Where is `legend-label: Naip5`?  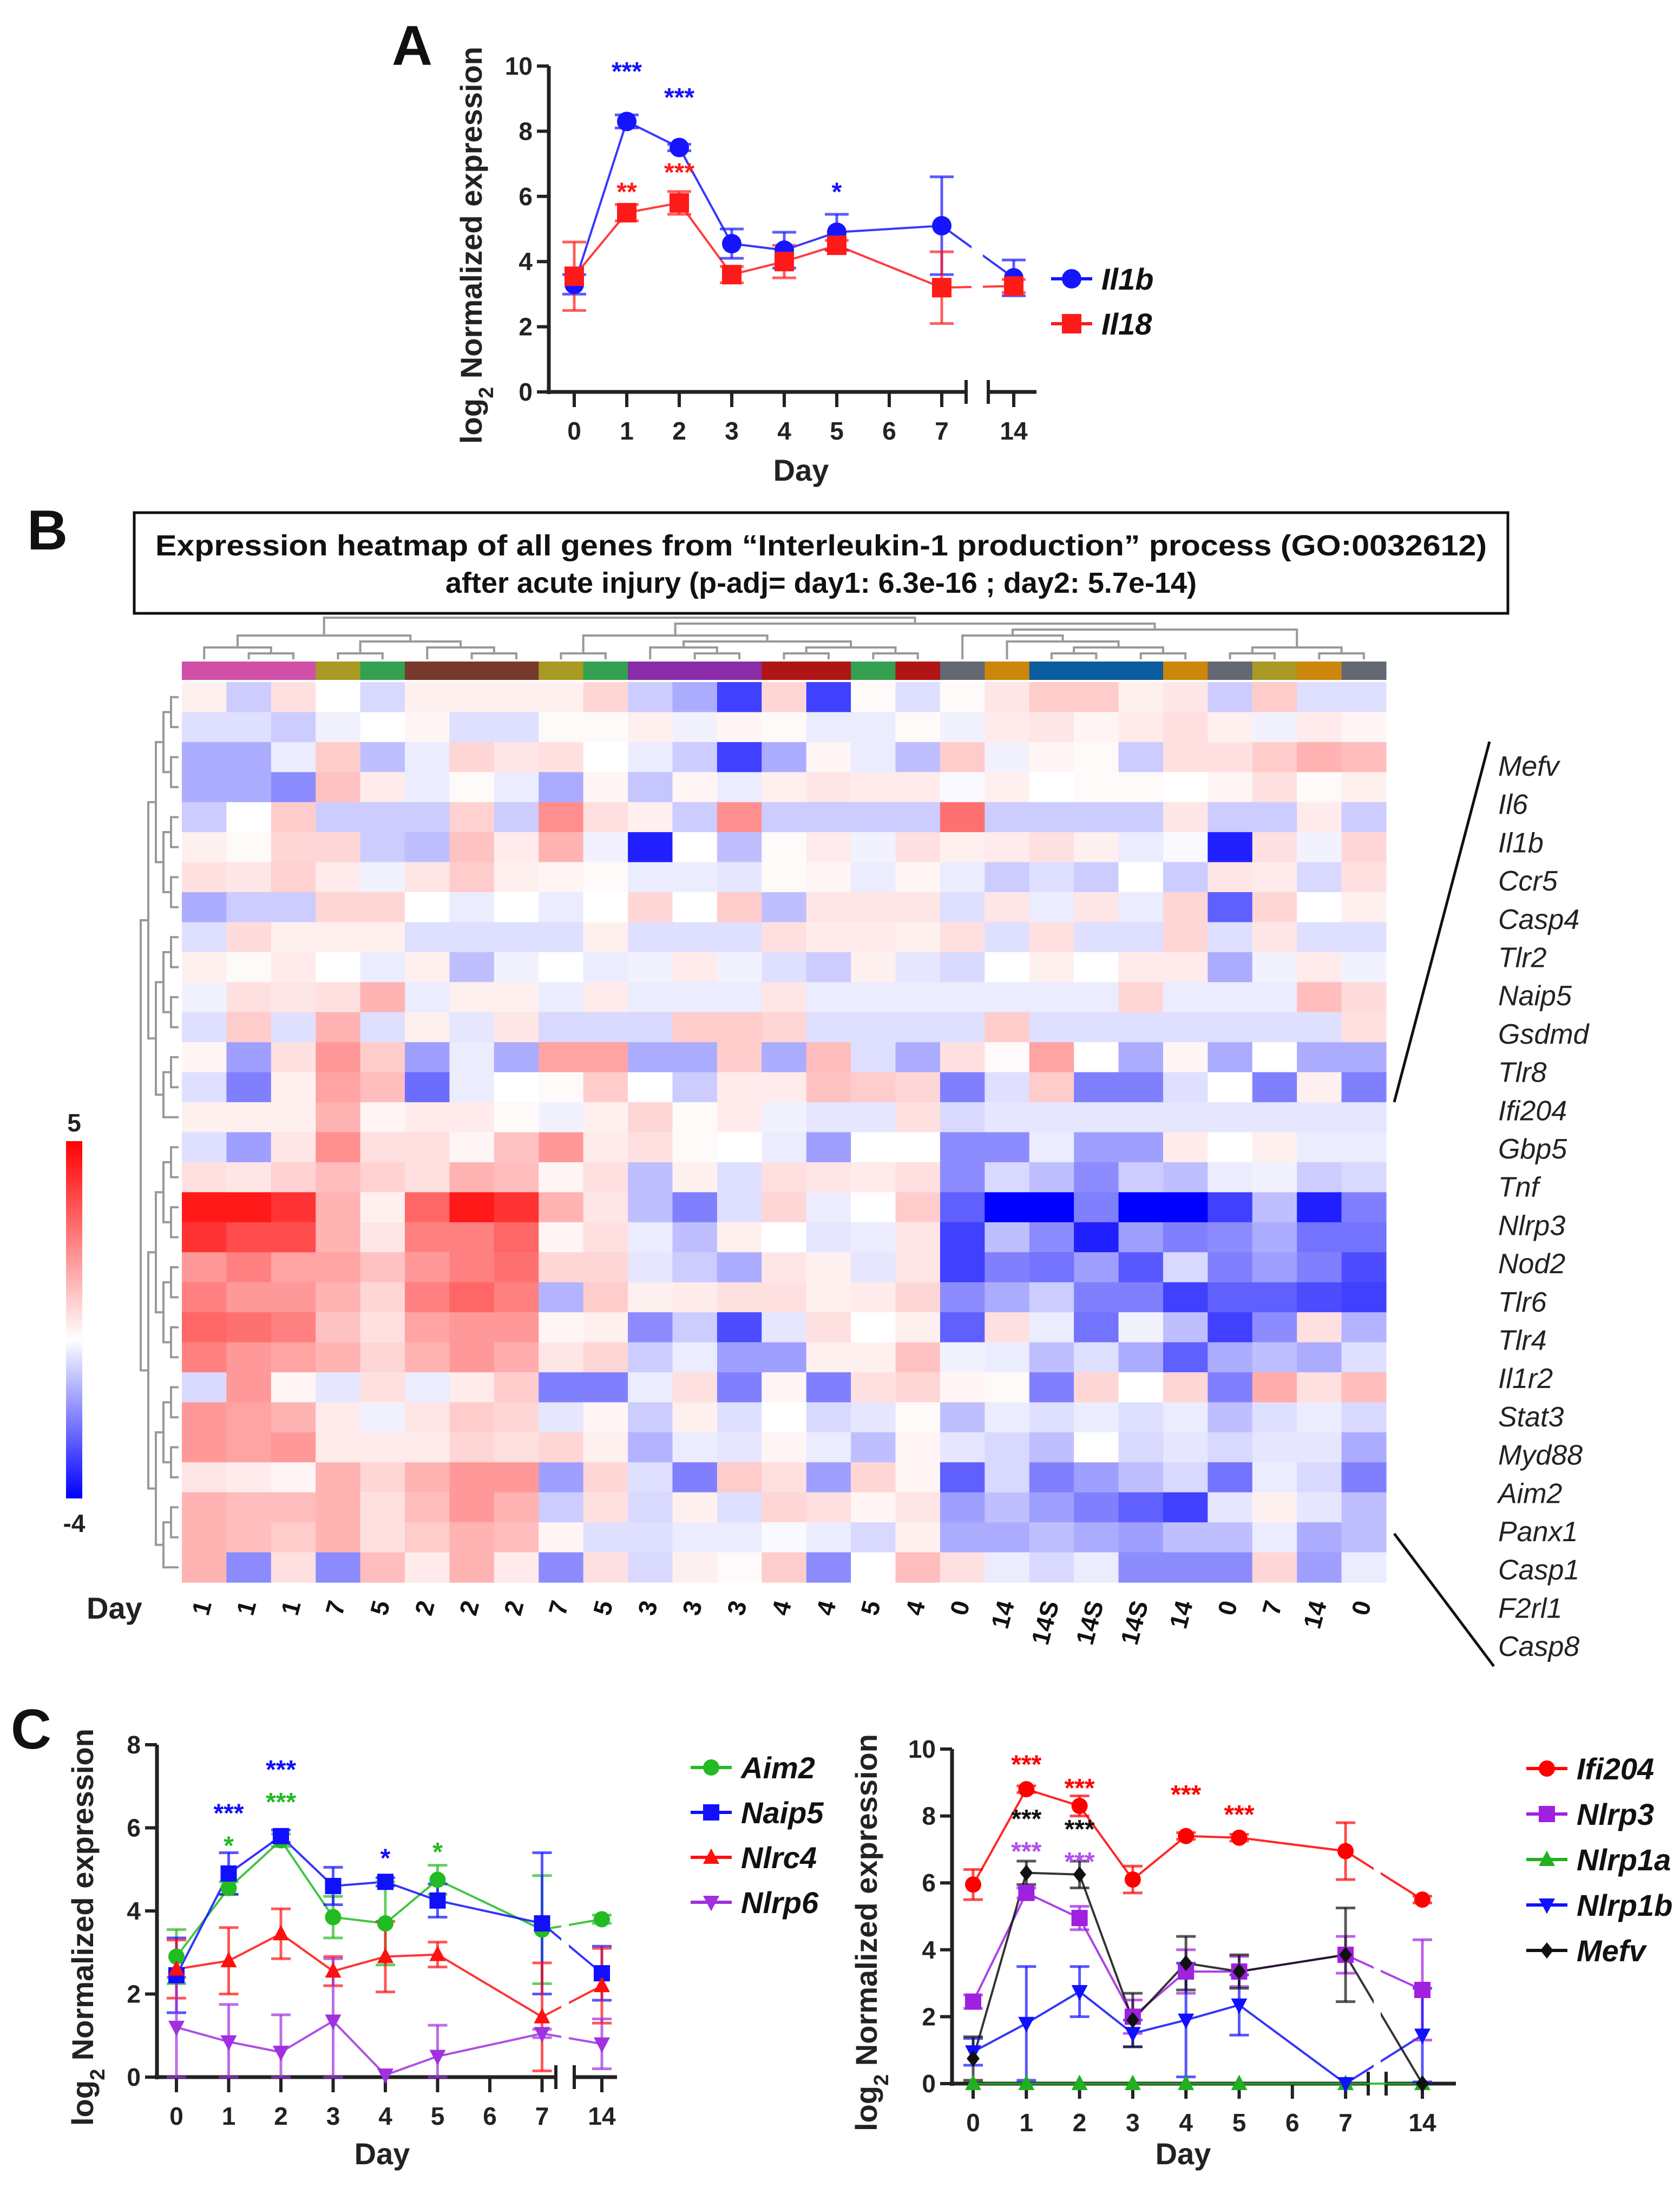 legend-label: Naip5 is located at coordinates (782, 1813).